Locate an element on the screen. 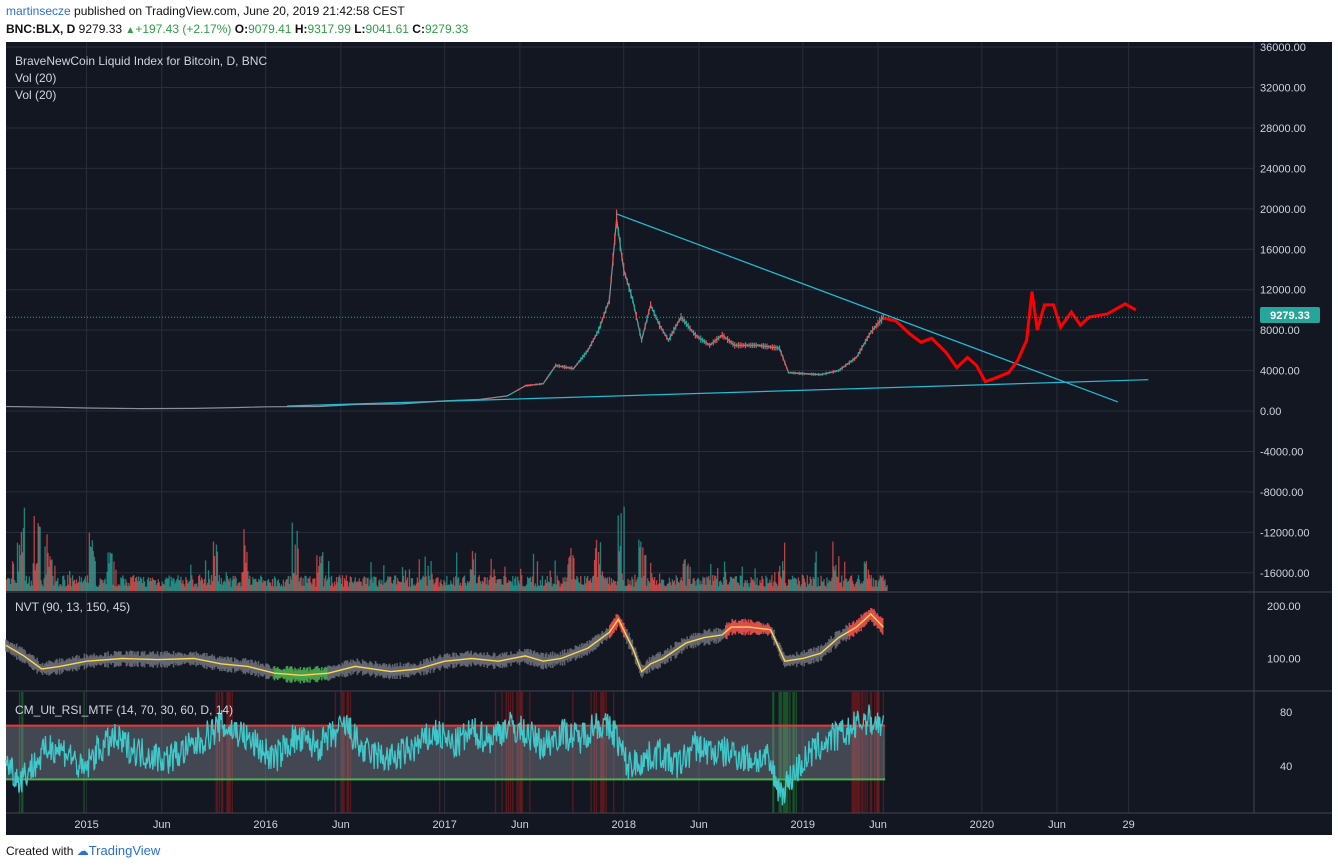  author-link: martinsecze is located at coordinates (38, 11).